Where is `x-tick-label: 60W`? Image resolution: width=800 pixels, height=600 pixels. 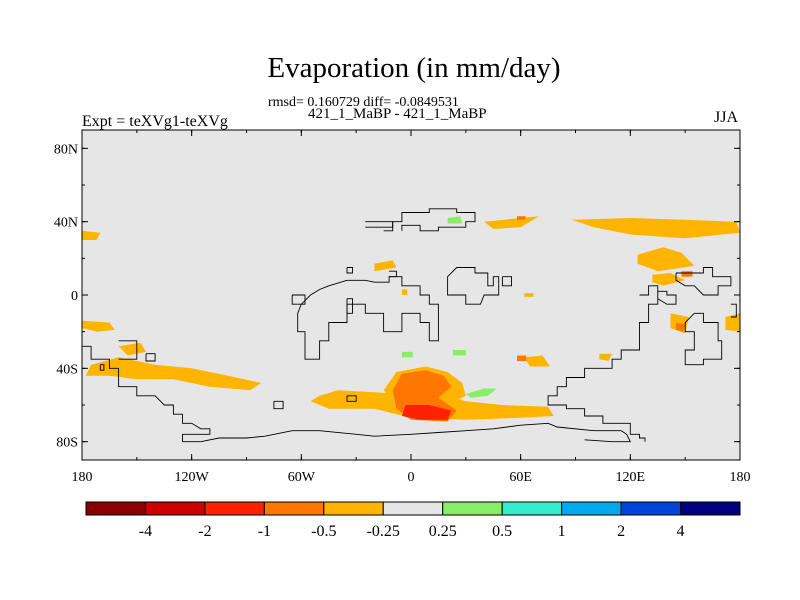 x-tick-label: 60W is located at coordinates (302, 477).